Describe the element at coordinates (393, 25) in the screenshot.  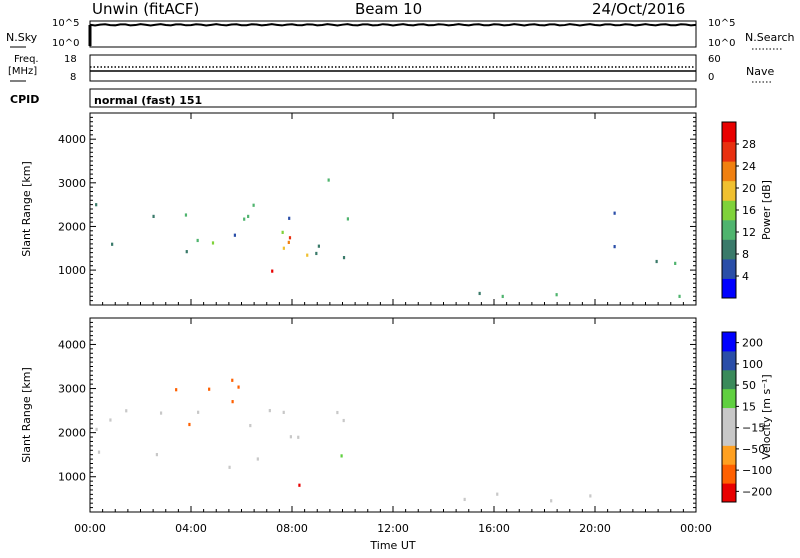
I see `noise-sky-trace` at that location.